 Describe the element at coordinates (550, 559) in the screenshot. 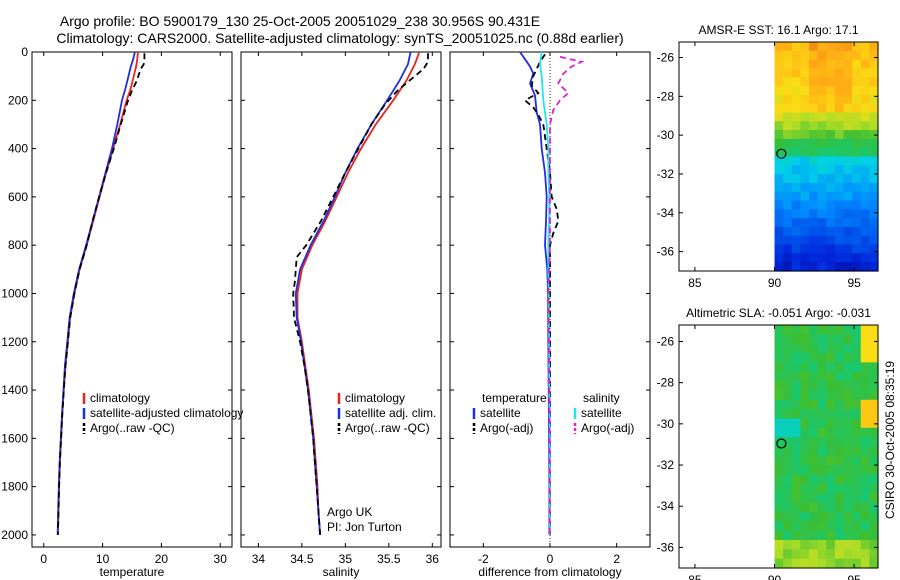

I see `x-tick-label: 0` at that location.